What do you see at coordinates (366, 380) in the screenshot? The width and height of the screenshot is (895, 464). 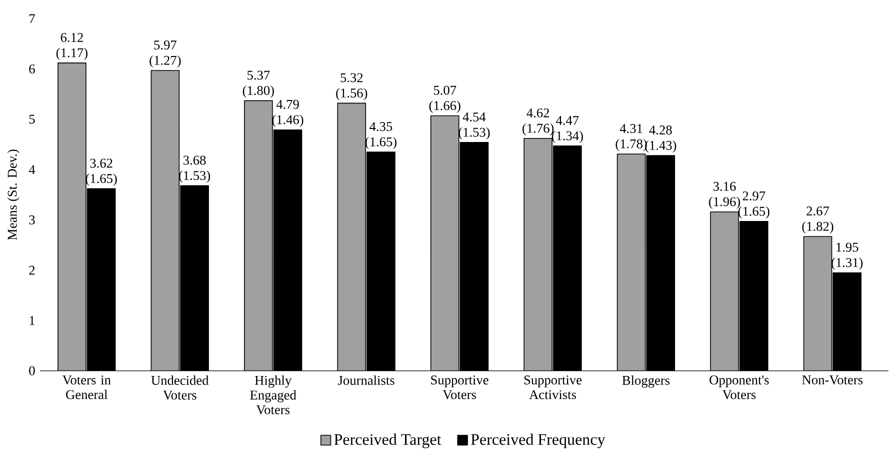 I see `x-tick-label: Journalists` at bounding box center [366, 380].